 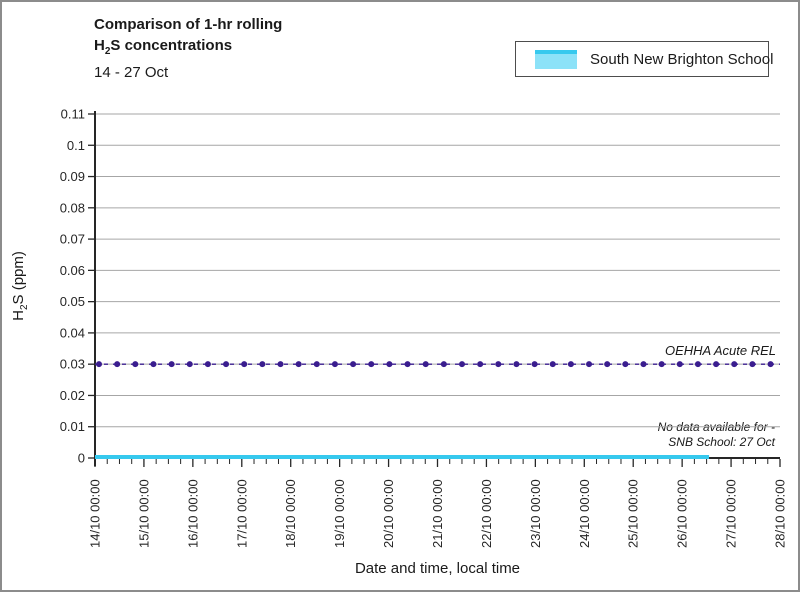 I want to click on x-tick-label: 23/10 00:00, so click(x=535, y=513).